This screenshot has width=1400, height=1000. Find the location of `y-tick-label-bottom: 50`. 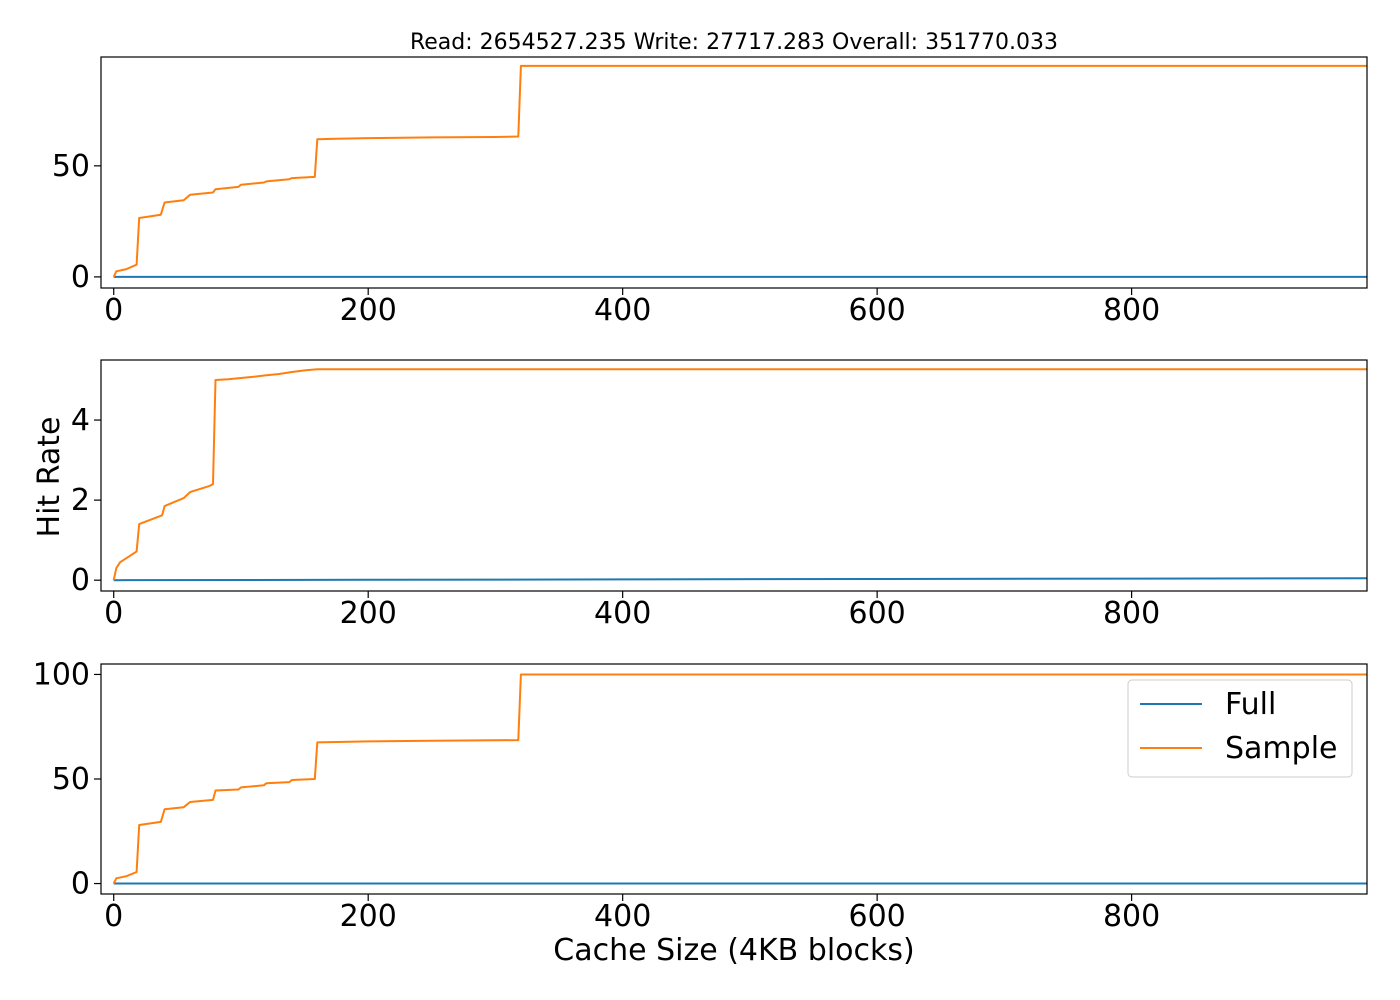

y-tick-label-bottom: 50 is located at coordinates (71, 779).